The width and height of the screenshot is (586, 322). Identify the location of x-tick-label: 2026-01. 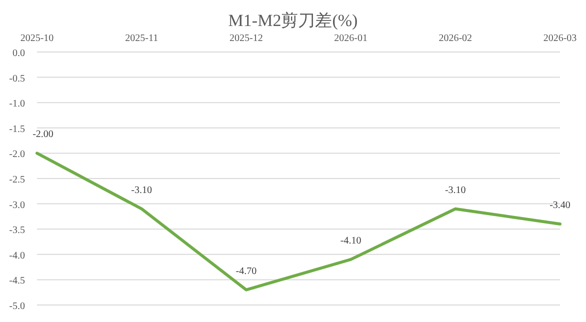
(351, 38).